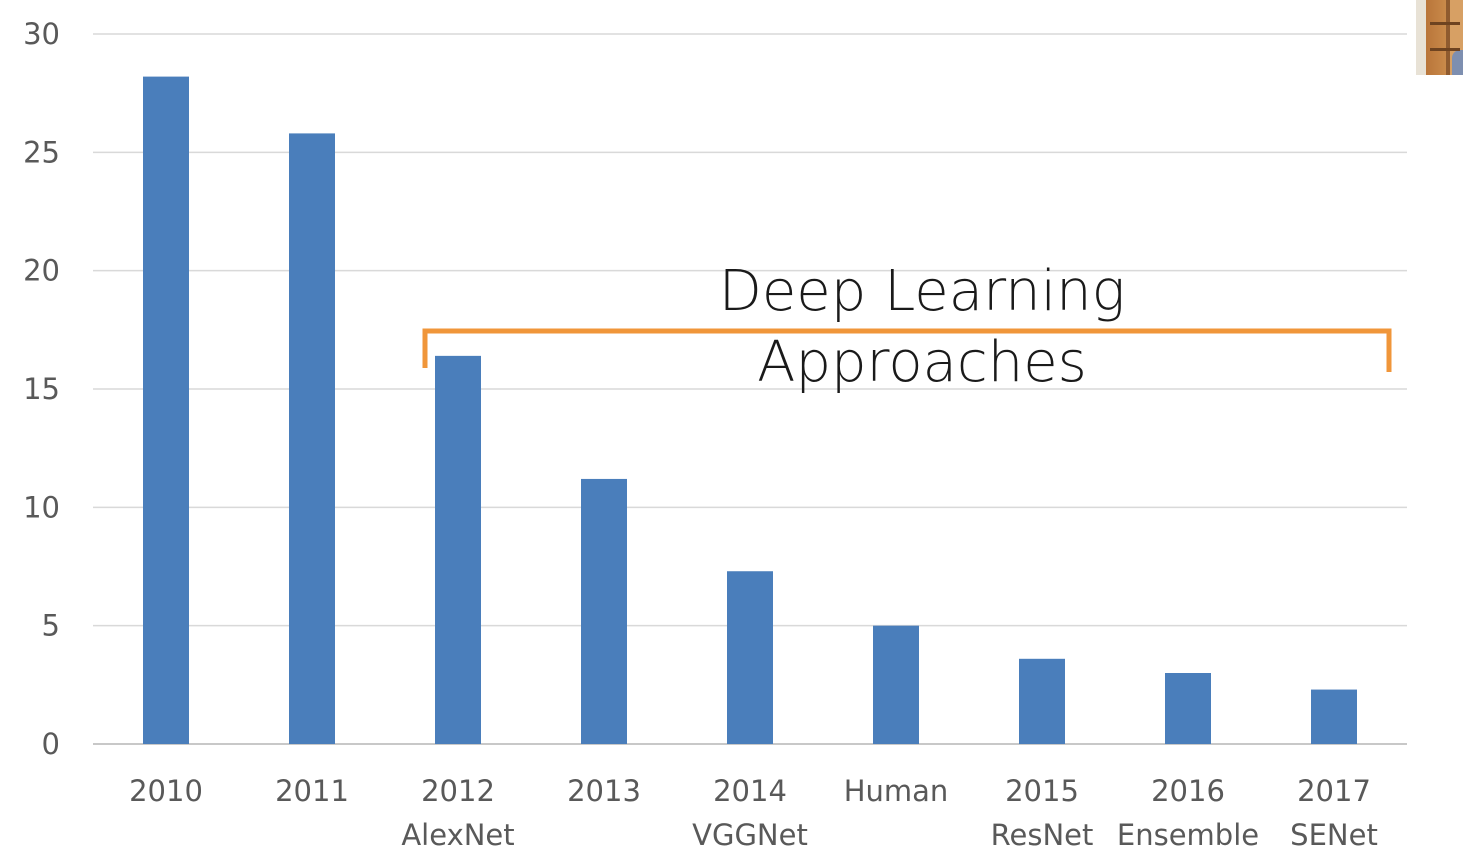 The image size is (1463, 858). What do you see at coordinates (922, 362) in the screenshot?
I see `annotation-text-line-2: Approaches` at bounding box center [922, 362].